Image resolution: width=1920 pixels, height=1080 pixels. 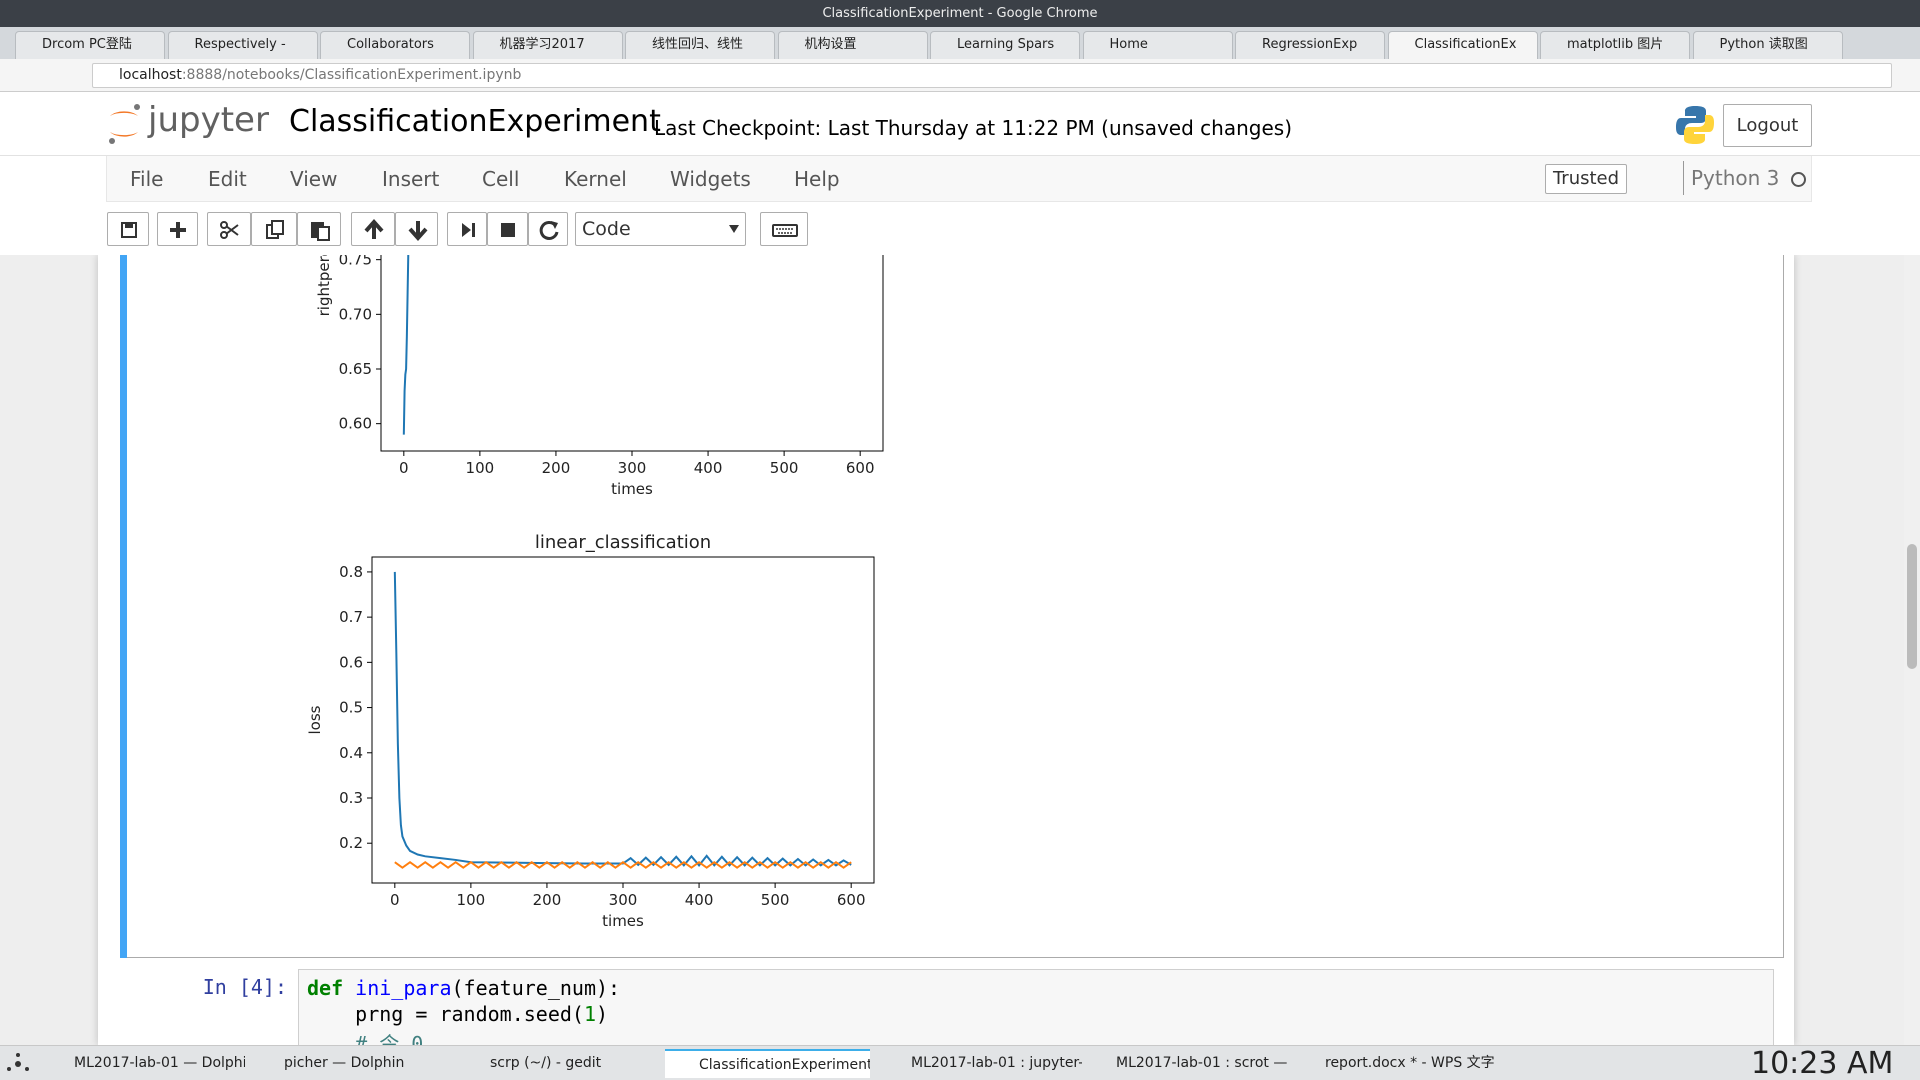 What do you see at coordinates (1615, 45) in the screenshot?
I see `browser-tab: matplotlib 图片` at bounding box center [1615, 45].